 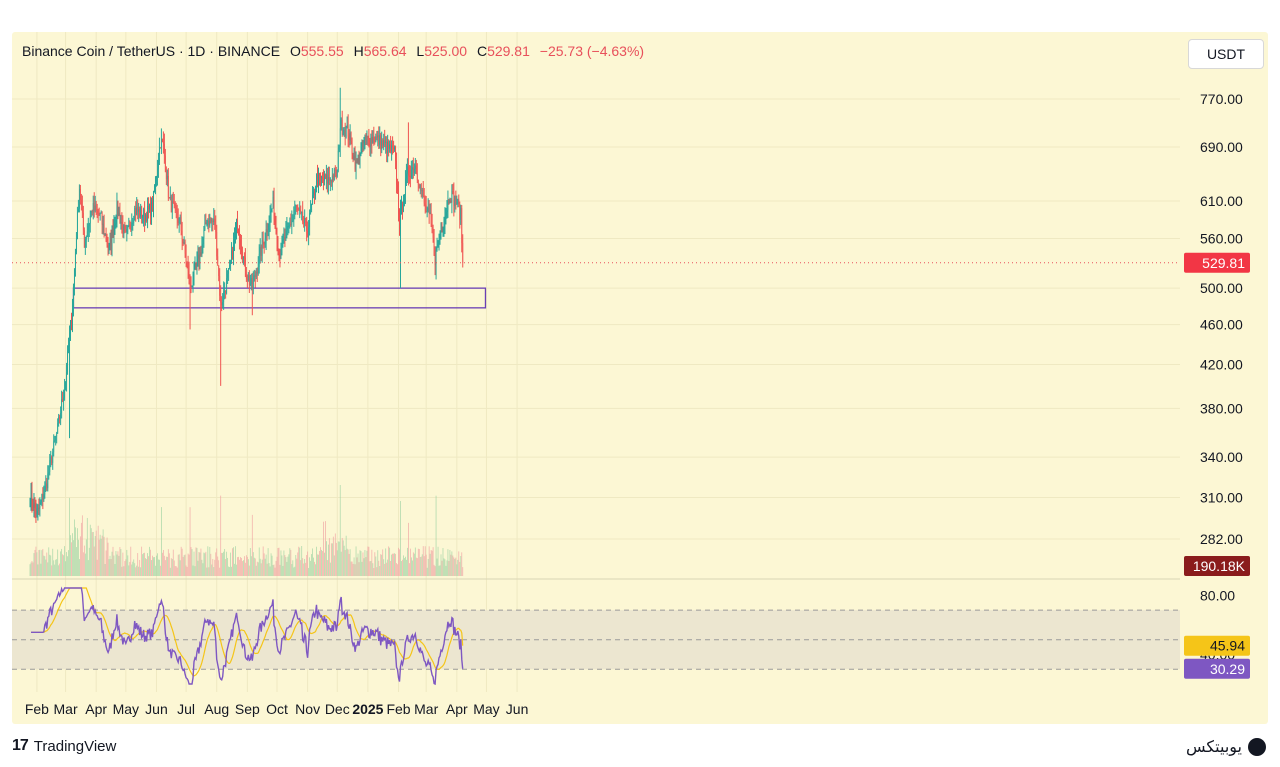 What do you see at coordinates (37, 709) in the screenshot?
I see `time-tick-label: Feb` at bounding box center [37, 709].